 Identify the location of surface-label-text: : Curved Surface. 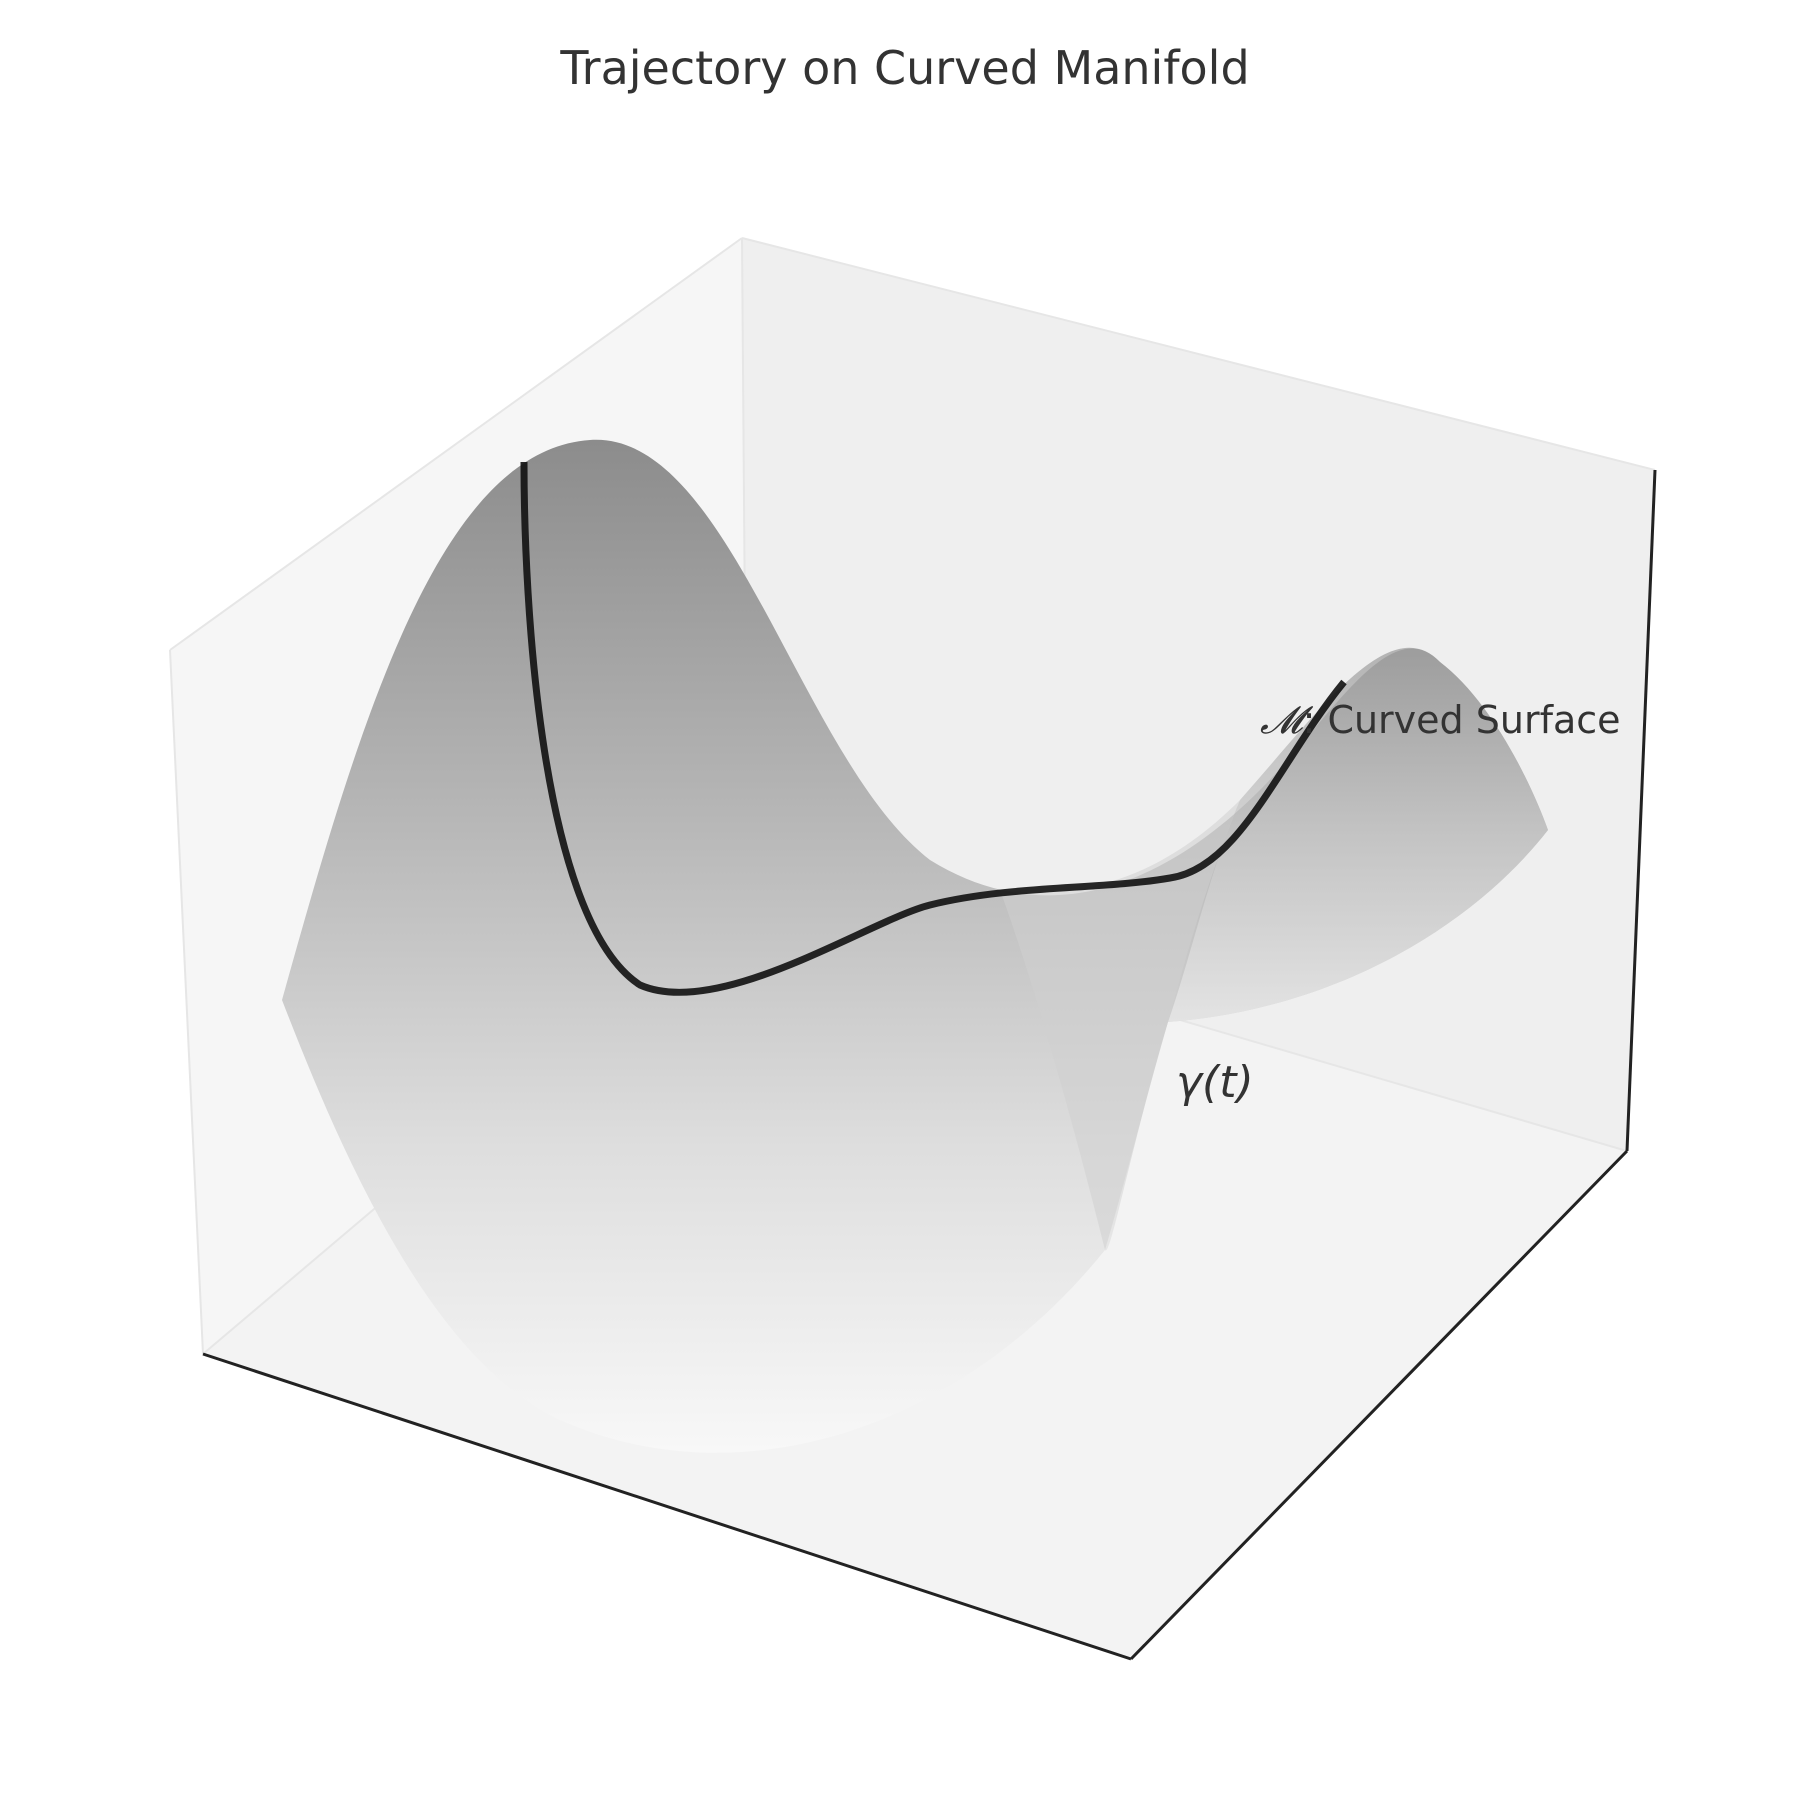
(1462, 720).